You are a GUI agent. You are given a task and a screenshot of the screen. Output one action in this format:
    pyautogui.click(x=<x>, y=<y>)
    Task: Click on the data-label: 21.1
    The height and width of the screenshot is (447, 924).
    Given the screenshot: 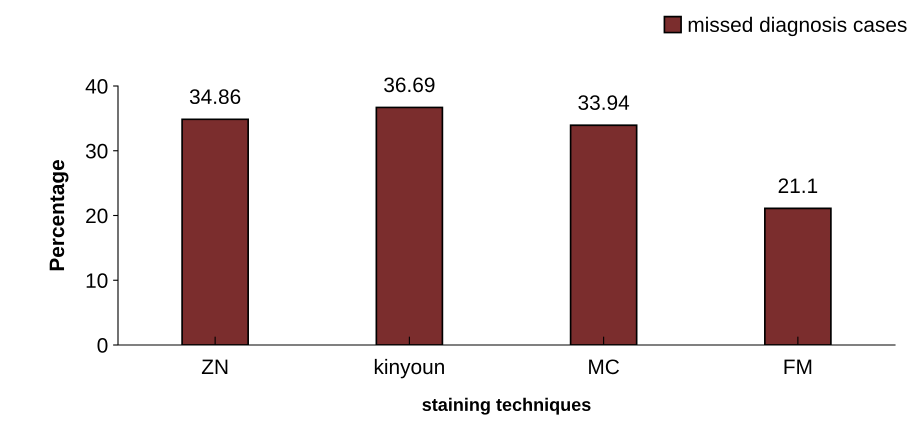 What is the action you would take?
    pyautogui.click(x=798, y=185)
    